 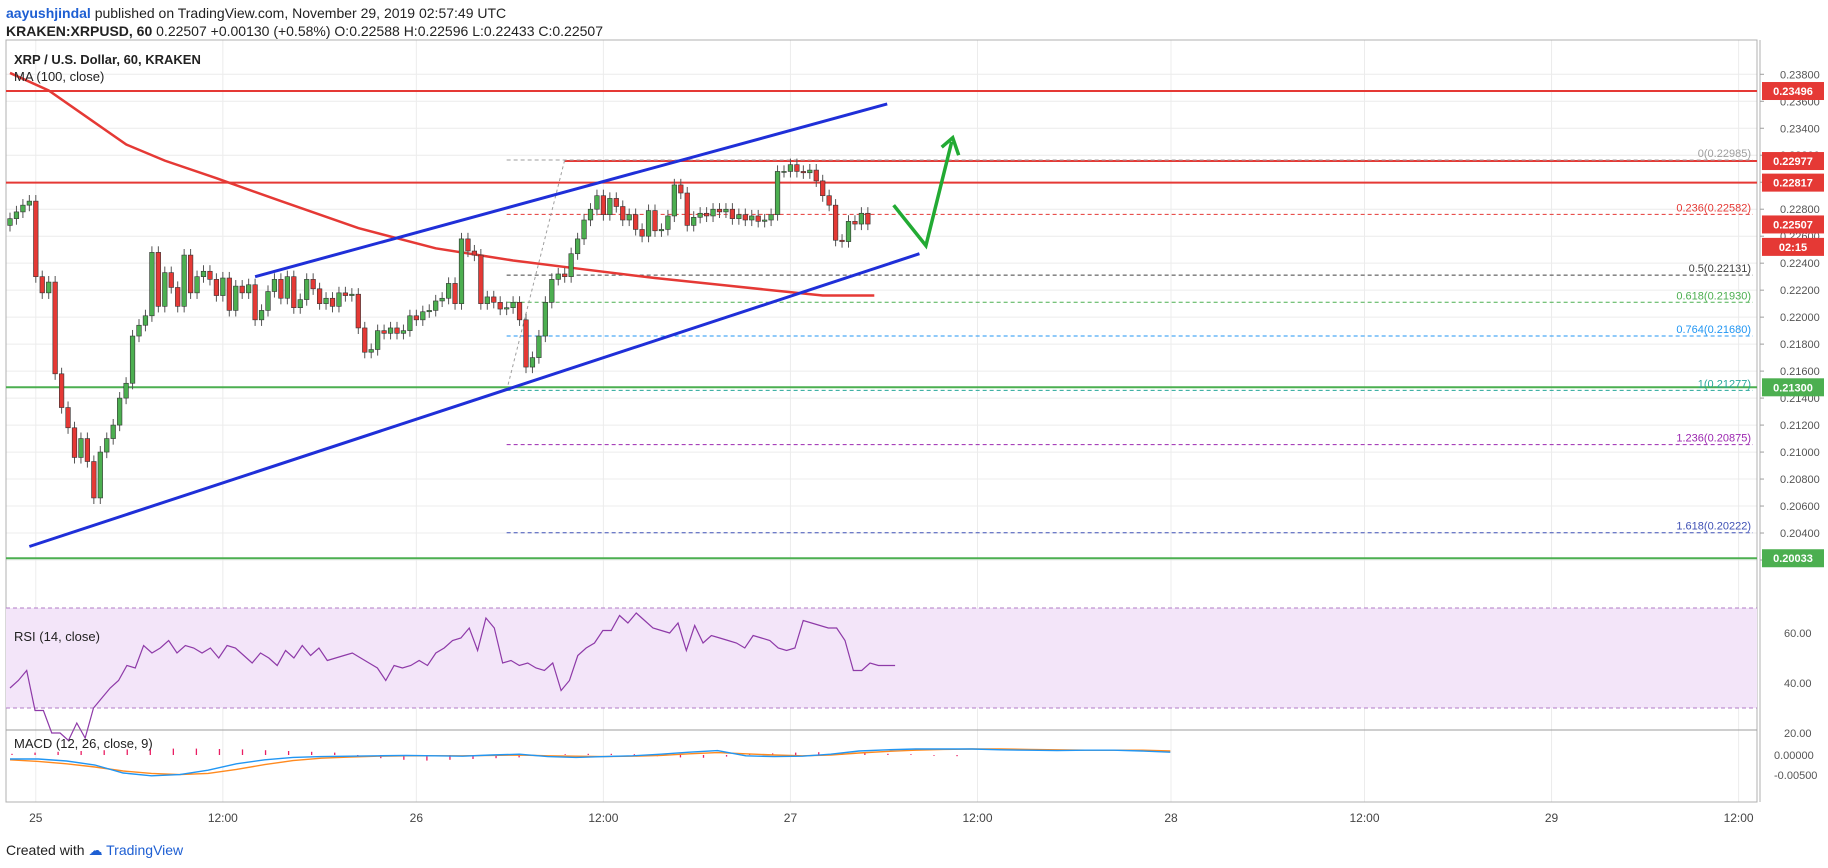 What do you see at coordinates (145, 850) in the screenshot?
I see `tradingview-link: TradingView` at bounding box center [145, 850].